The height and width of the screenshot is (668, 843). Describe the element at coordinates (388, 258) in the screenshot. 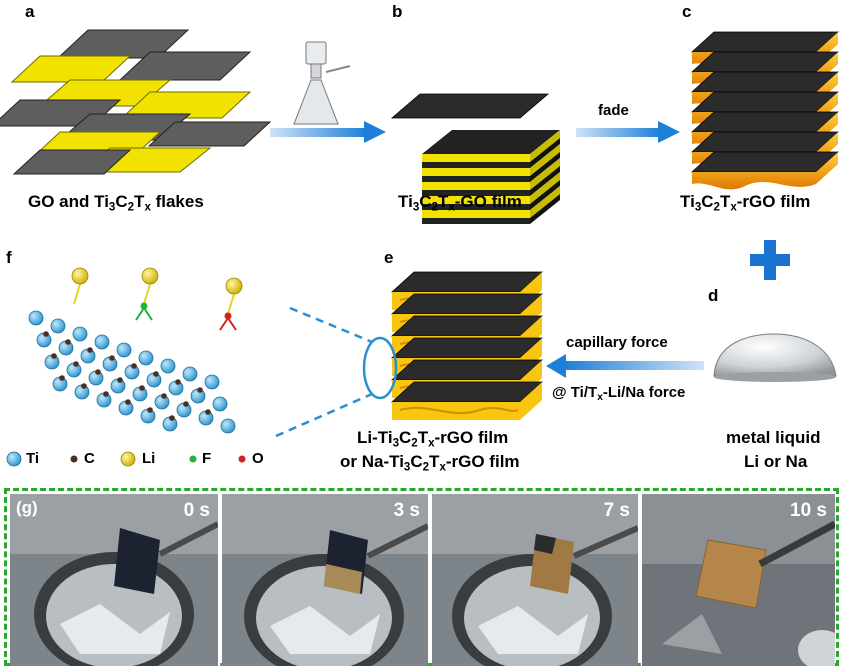

I see `panel-e-label: e` at that location.